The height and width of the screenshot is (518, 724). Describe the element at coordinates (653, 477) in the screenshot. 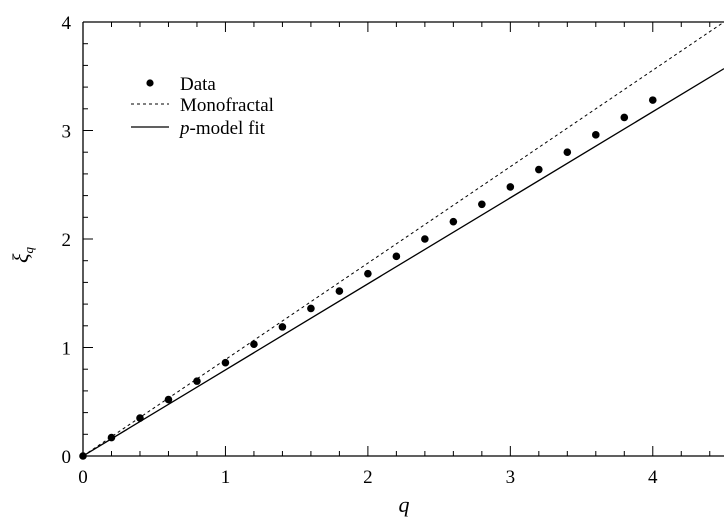

I see `x-tick-label: 4` at that location.